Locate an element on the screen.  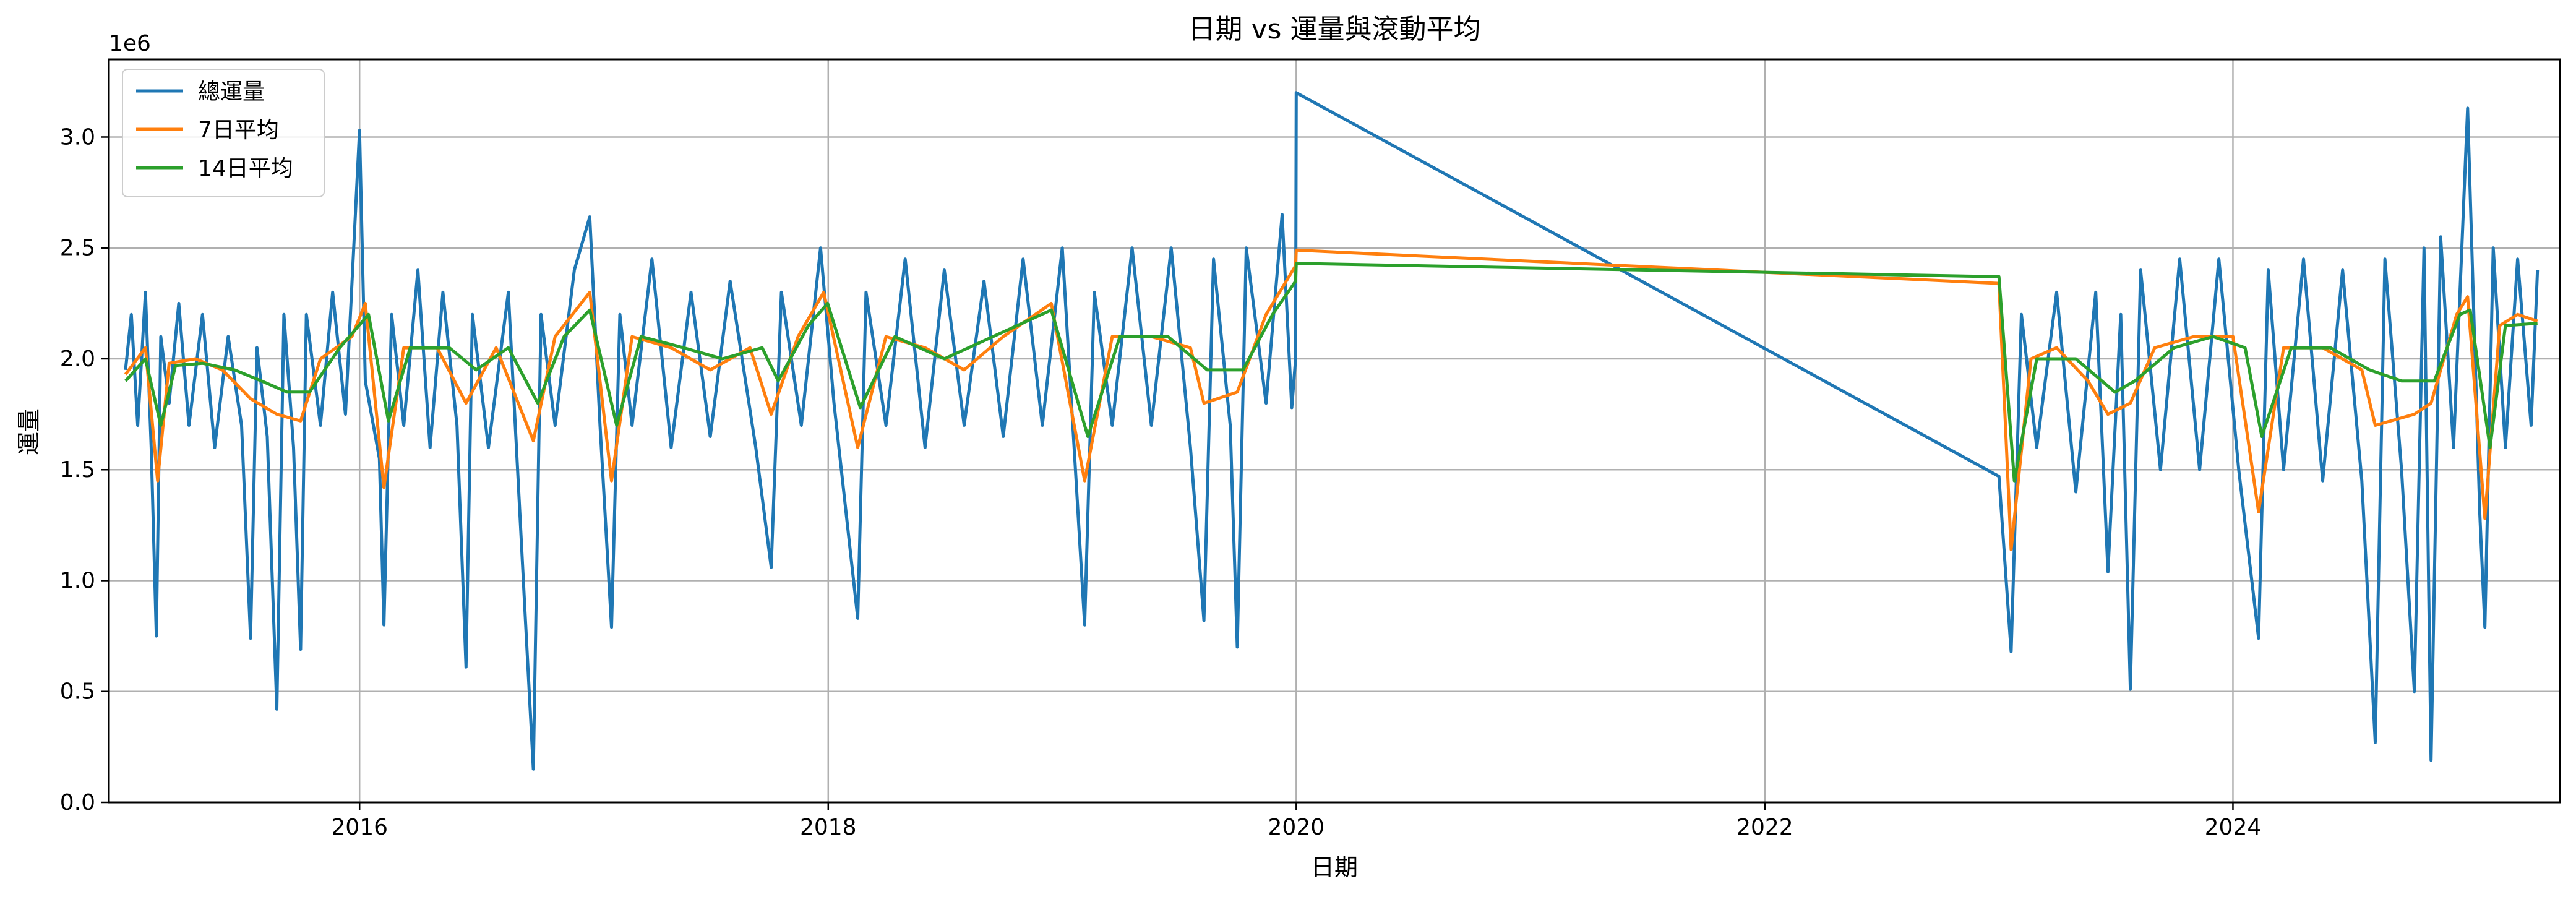
x-axis: 2016 2018 2020 2022 2024 is located at coordinates (1296, 821).